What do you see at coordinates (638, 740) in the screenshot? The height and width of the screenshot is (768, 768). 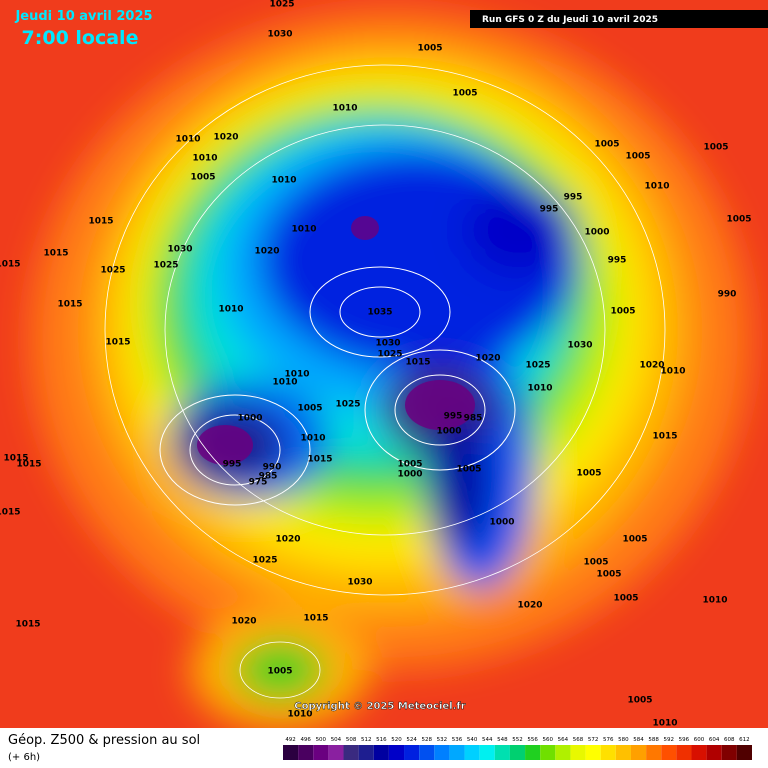 I see `colorbar-label: 584` at bounding box center [638, 740].